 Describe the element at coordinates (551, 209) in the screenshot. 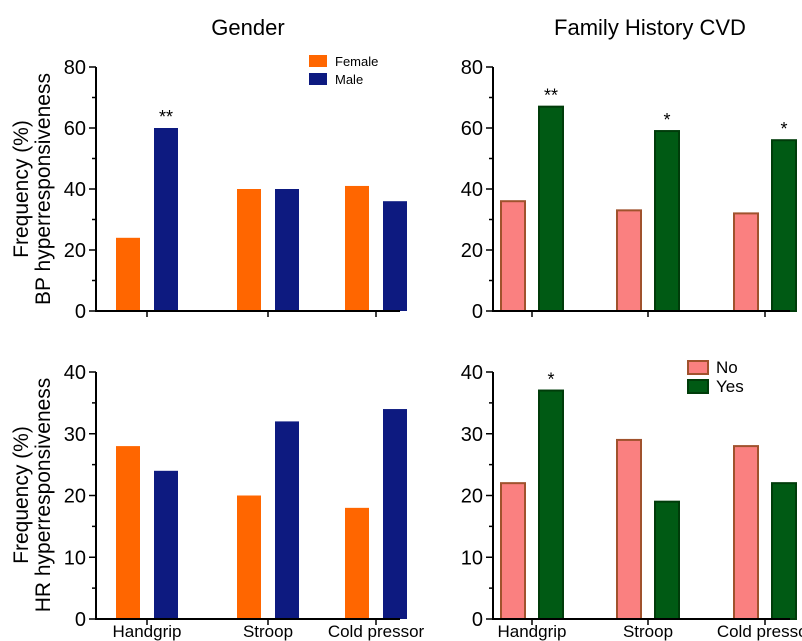

I see `bp-family-bar-yes-handgrip` at that location.